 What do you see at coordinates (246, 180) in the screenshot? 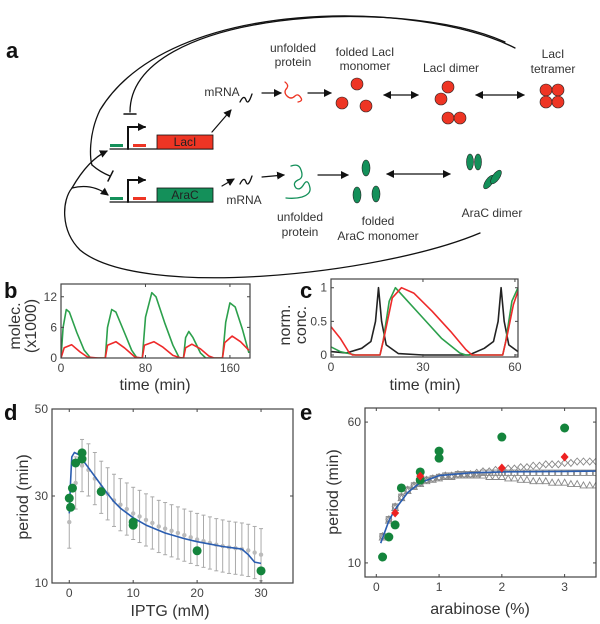
I see `arac-mrna-icon` at bounding box center [246, 180].